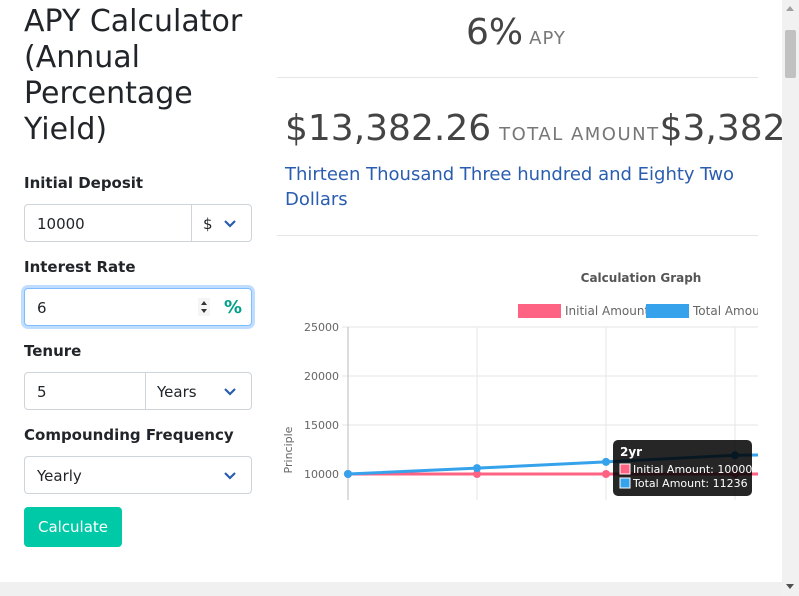  I want to click on tooltip-line-initial: Initial Amount: 10000, so click(692, 469).